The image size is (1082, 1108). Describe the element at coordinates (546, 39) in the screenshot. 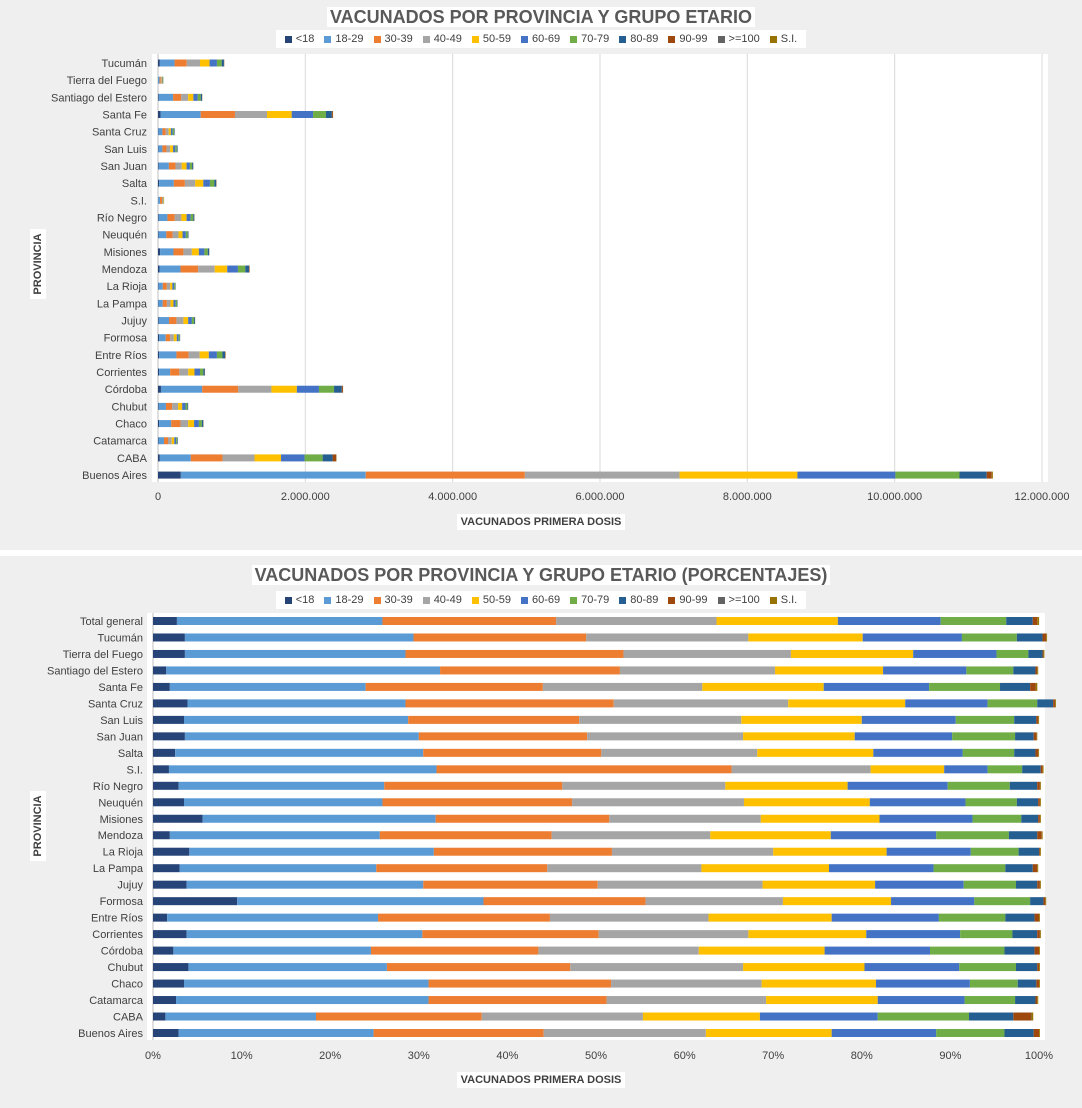

I see `legend-label: 60-69` at that location.